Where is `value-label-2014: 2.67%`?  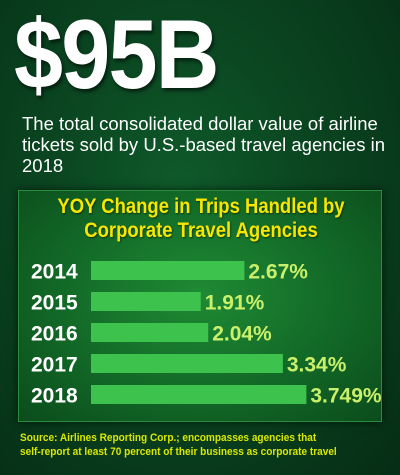
value-label-2014: 2.67% is located at coordinates (278, 272).